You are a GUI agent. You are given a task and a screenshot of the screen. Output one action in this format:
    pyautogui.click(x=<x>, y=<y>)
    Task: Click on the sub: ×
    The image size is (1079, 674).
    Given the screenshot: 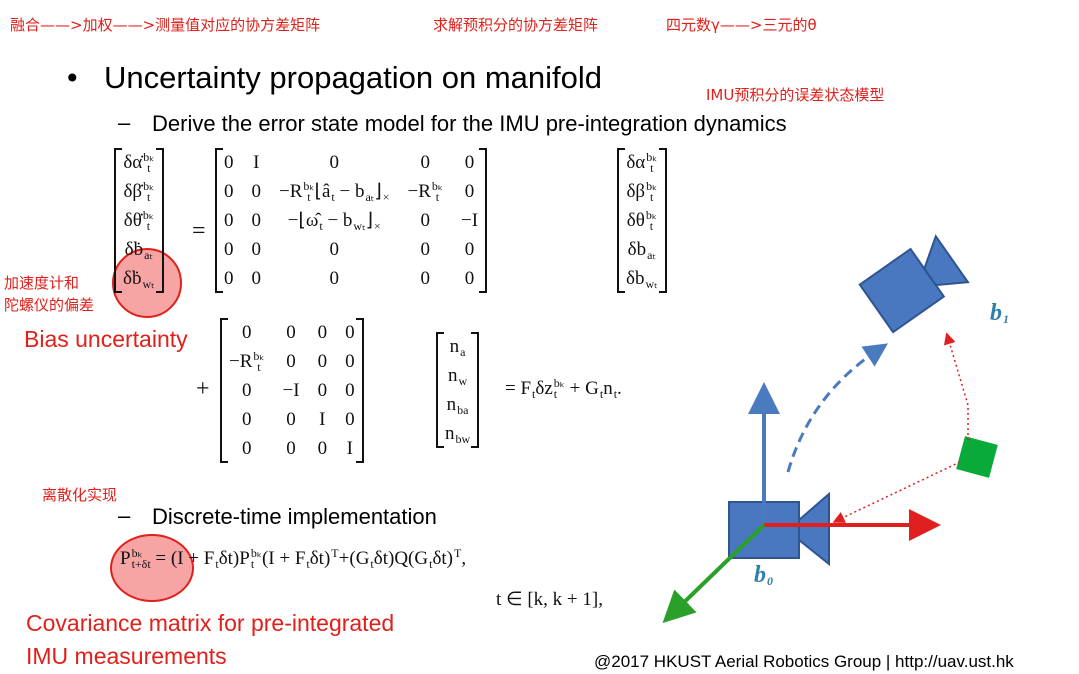 What is the action you would take?
    pyautogui.click(x=377, y=225)
    